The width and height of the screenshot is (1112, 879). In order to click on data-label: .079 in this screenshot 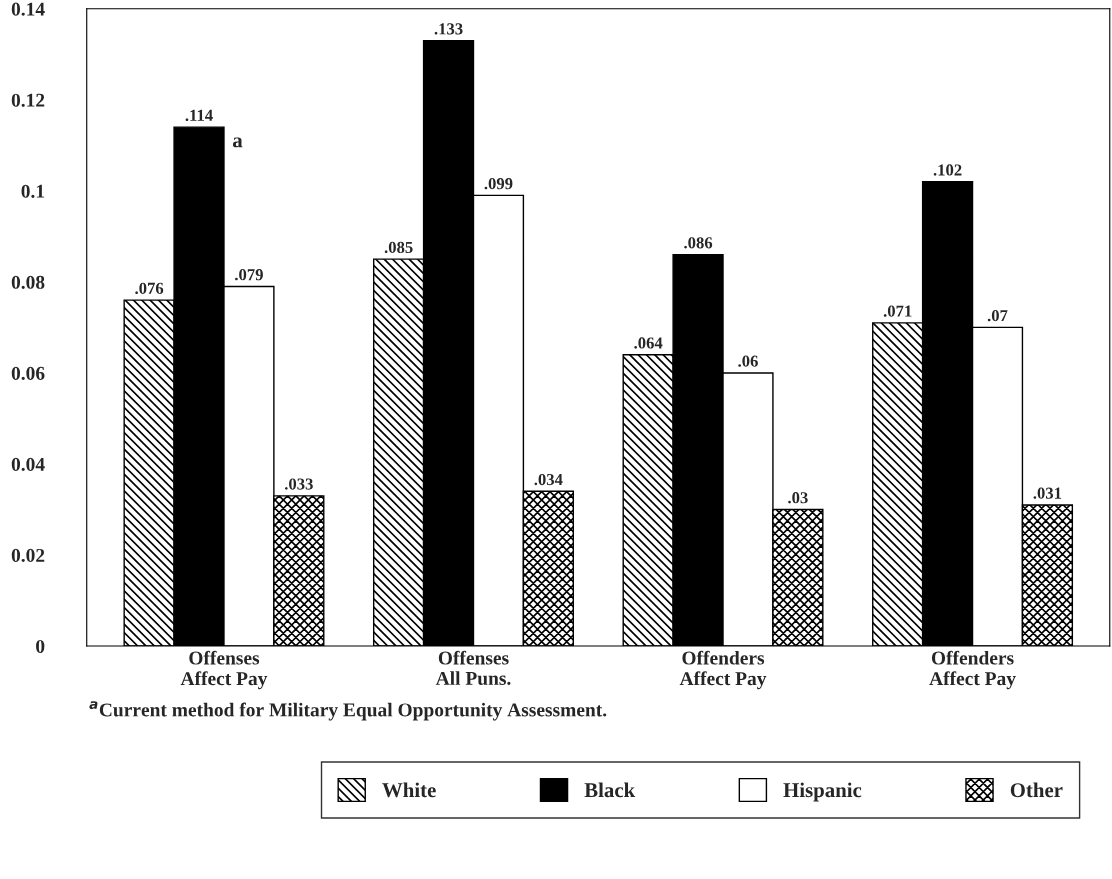, I will do `click(249, 275)`.